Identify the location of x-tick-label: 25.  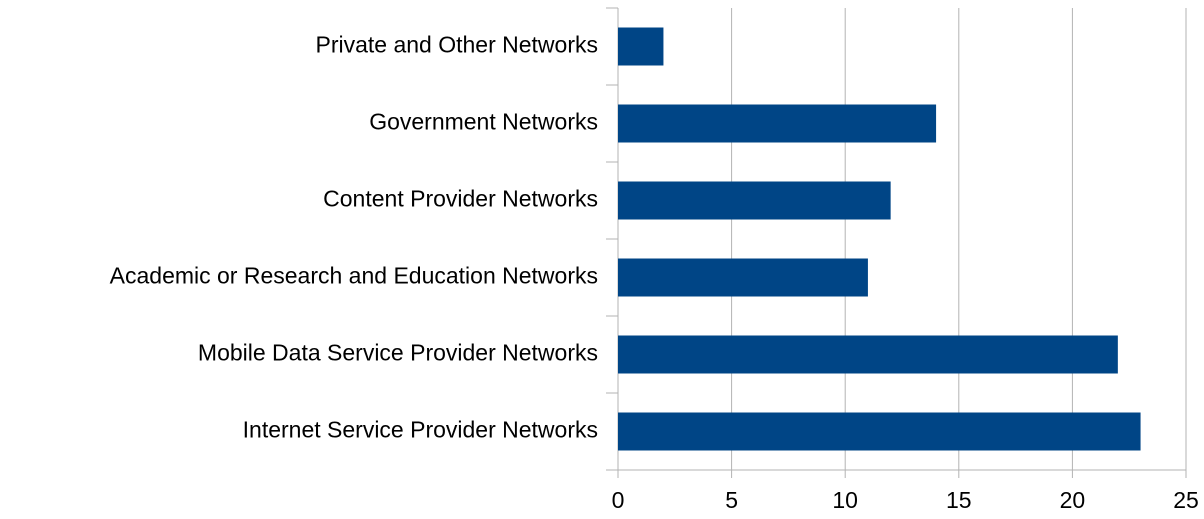
(1186, 500).